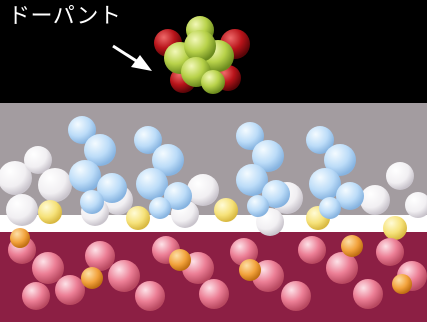  Describe the element at coordinates (132, 57) in the screenshot. I see `arrow-icon` at that location.